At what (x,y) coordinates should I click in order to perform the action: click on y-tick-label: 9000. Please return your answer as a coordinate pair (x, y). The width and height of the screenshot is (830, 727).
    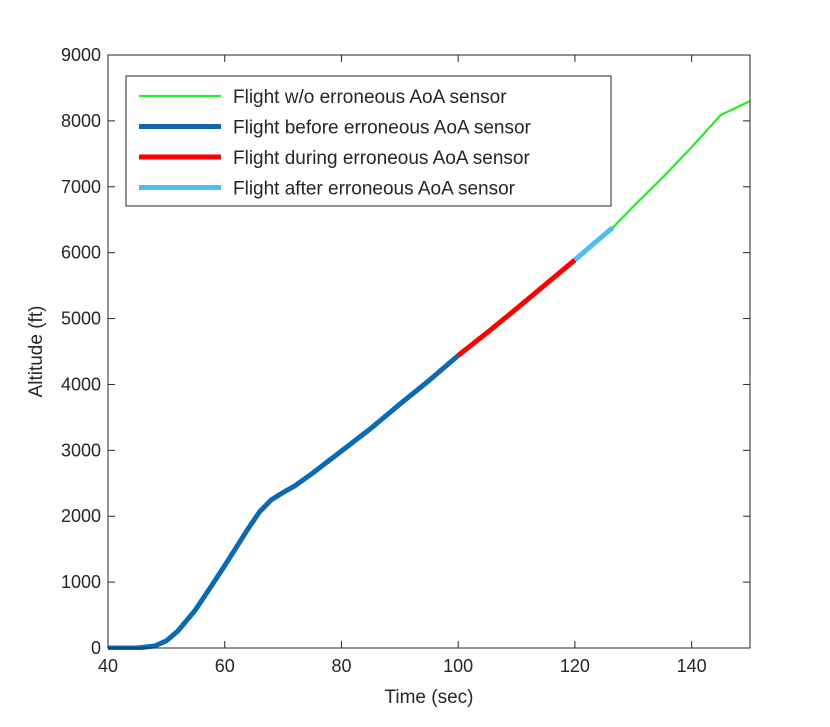
    Looking at the image, I should click on (81, 55).